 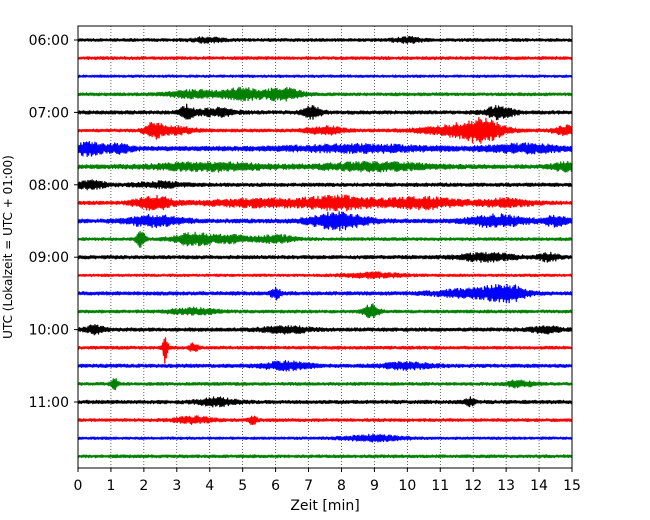 I want to click on x-tick-label: 2, so click(x=143, y=486).